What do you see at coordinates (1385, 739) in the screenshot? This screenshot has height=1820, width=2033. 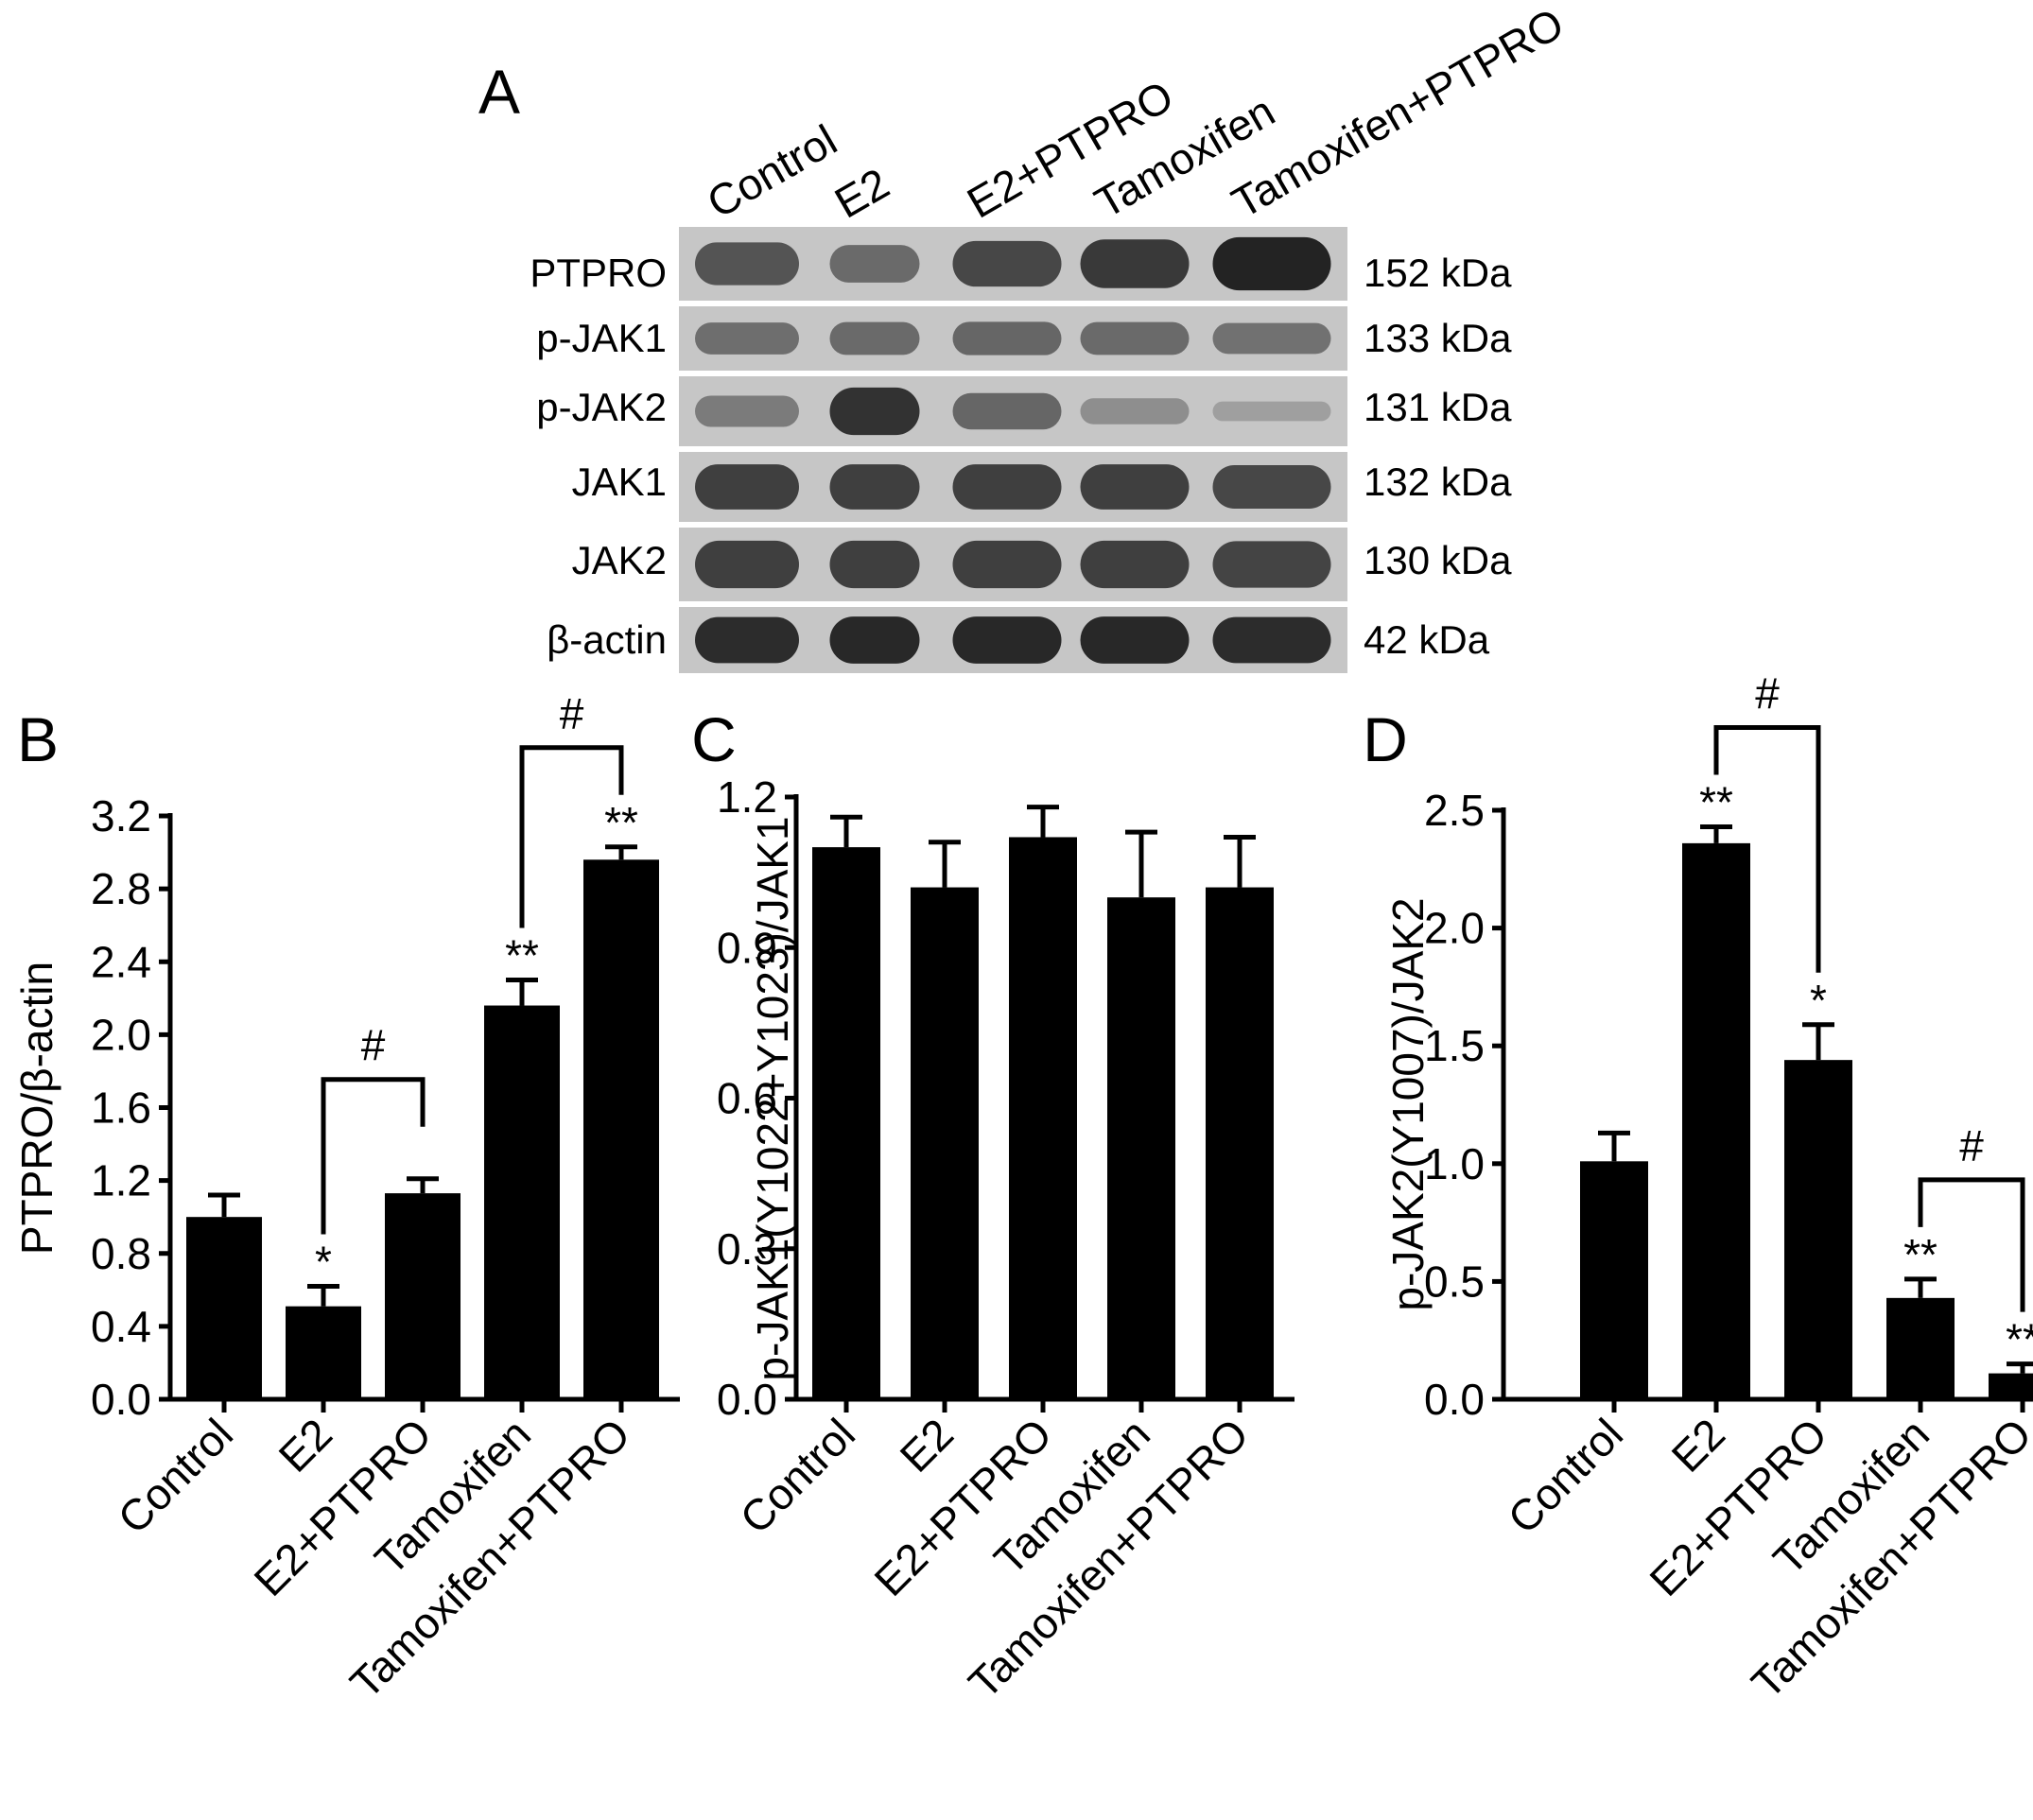 I see `panel-letter-d: D` at bounding box center [1385, 739].